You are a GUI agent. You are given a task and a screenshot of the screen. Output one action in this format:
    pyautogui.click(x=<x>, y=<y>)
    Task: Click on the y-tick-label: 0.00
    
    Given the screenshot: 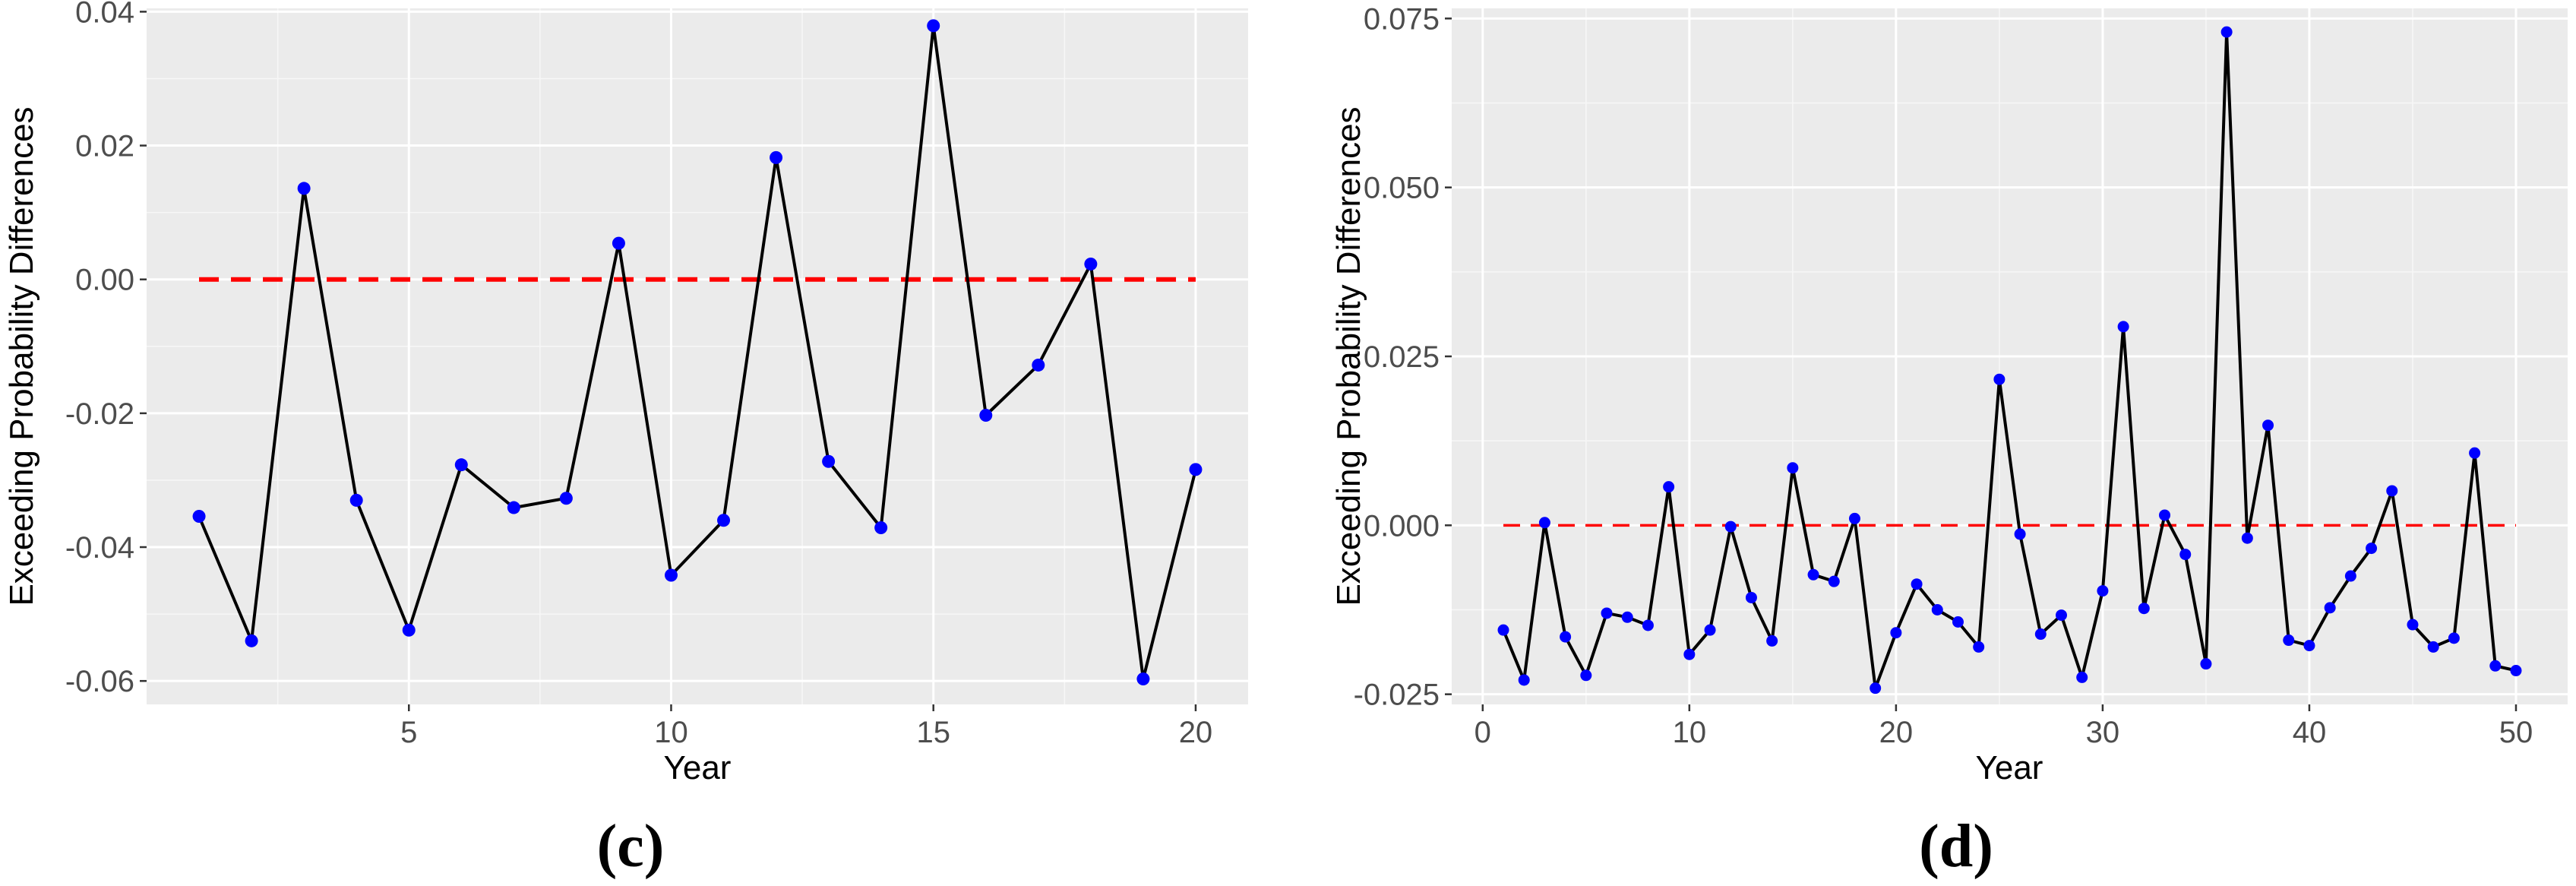 What is the action you would take?
    pyautogui.click(x=104, y=280)
    